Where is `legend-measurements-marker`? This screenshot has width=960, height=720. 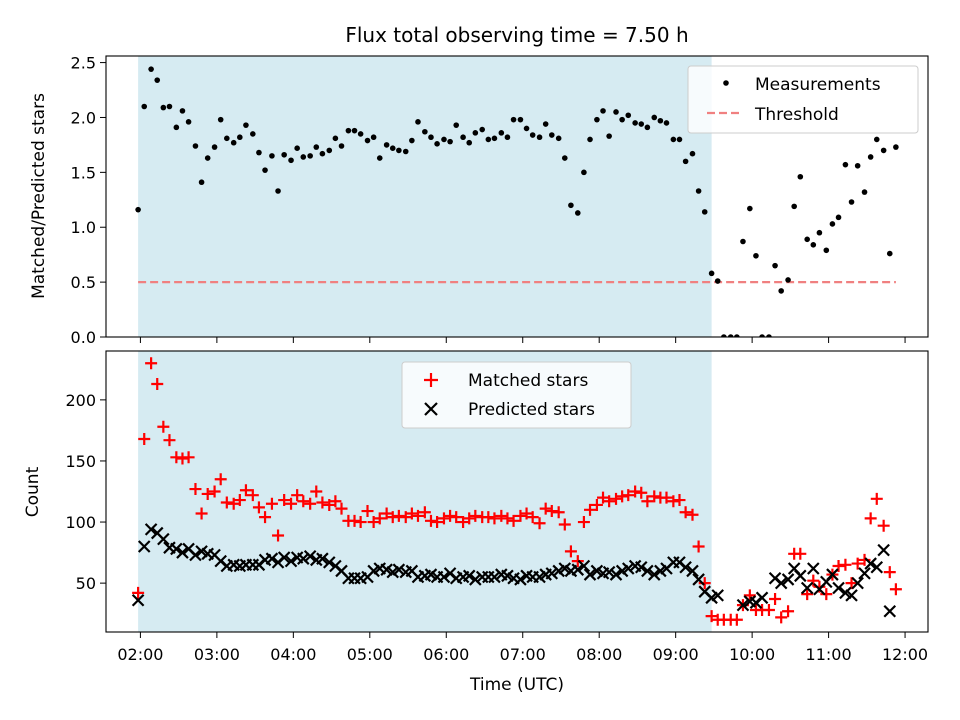 legend-measurements-marker is located at coordinates (726, 83).